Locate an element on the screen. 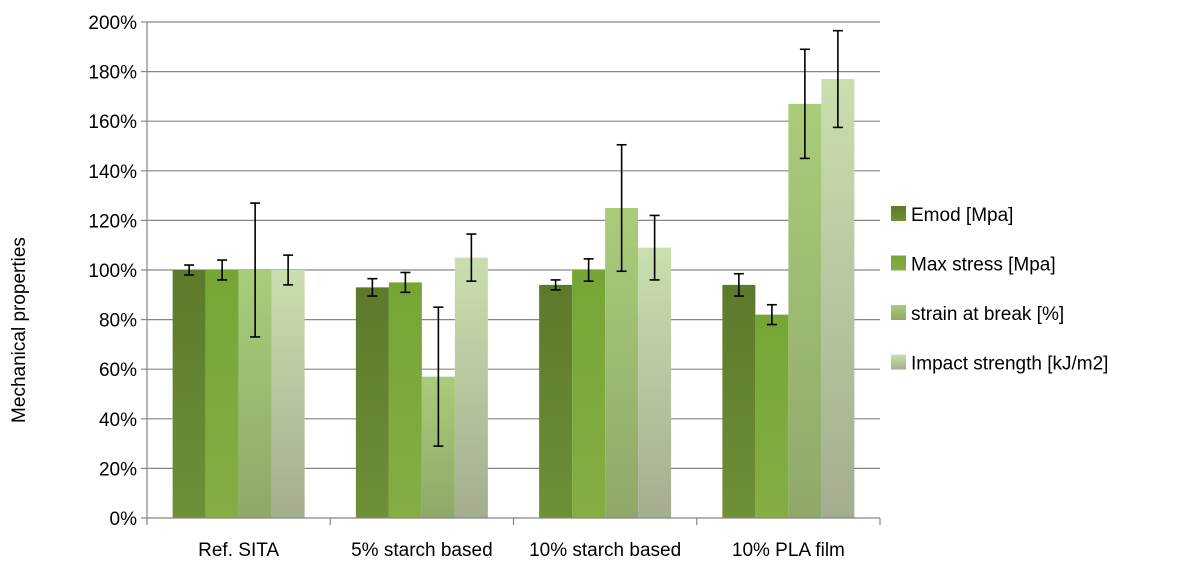  y-tick-label: 100% is located at coordinates (112, 271).